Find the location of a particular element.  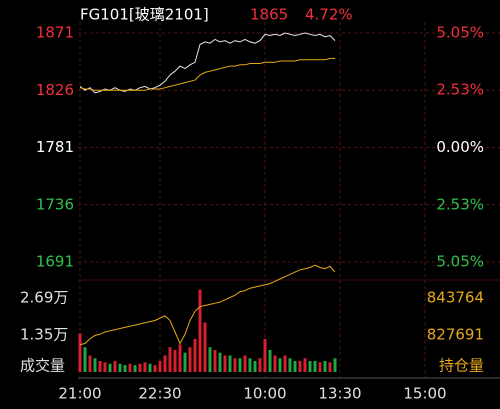

x-tick-label: 13:30 is located at coordinates (339, 394).